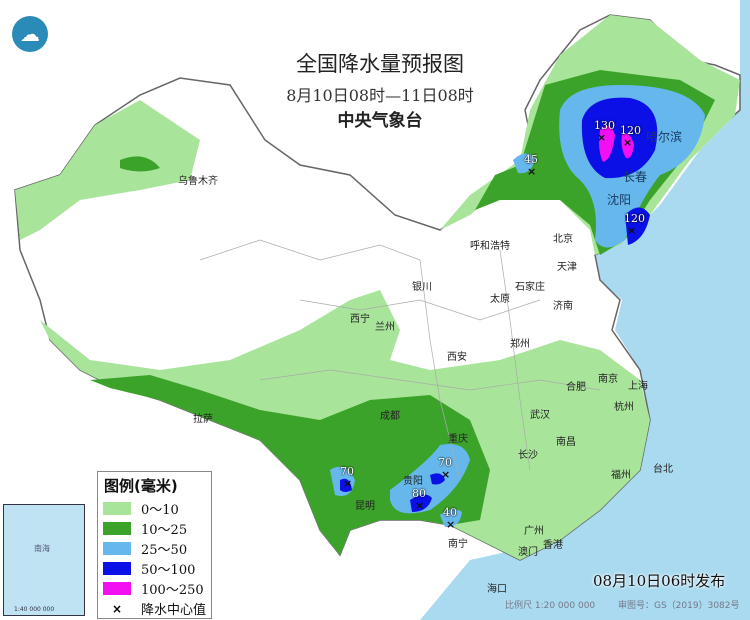 The width and height of the screenshot is (750, 620). What do you see at coordinates (576, 387) in the screenshot?
I see `city-label: 合肥` at bounding box center [576, 387].